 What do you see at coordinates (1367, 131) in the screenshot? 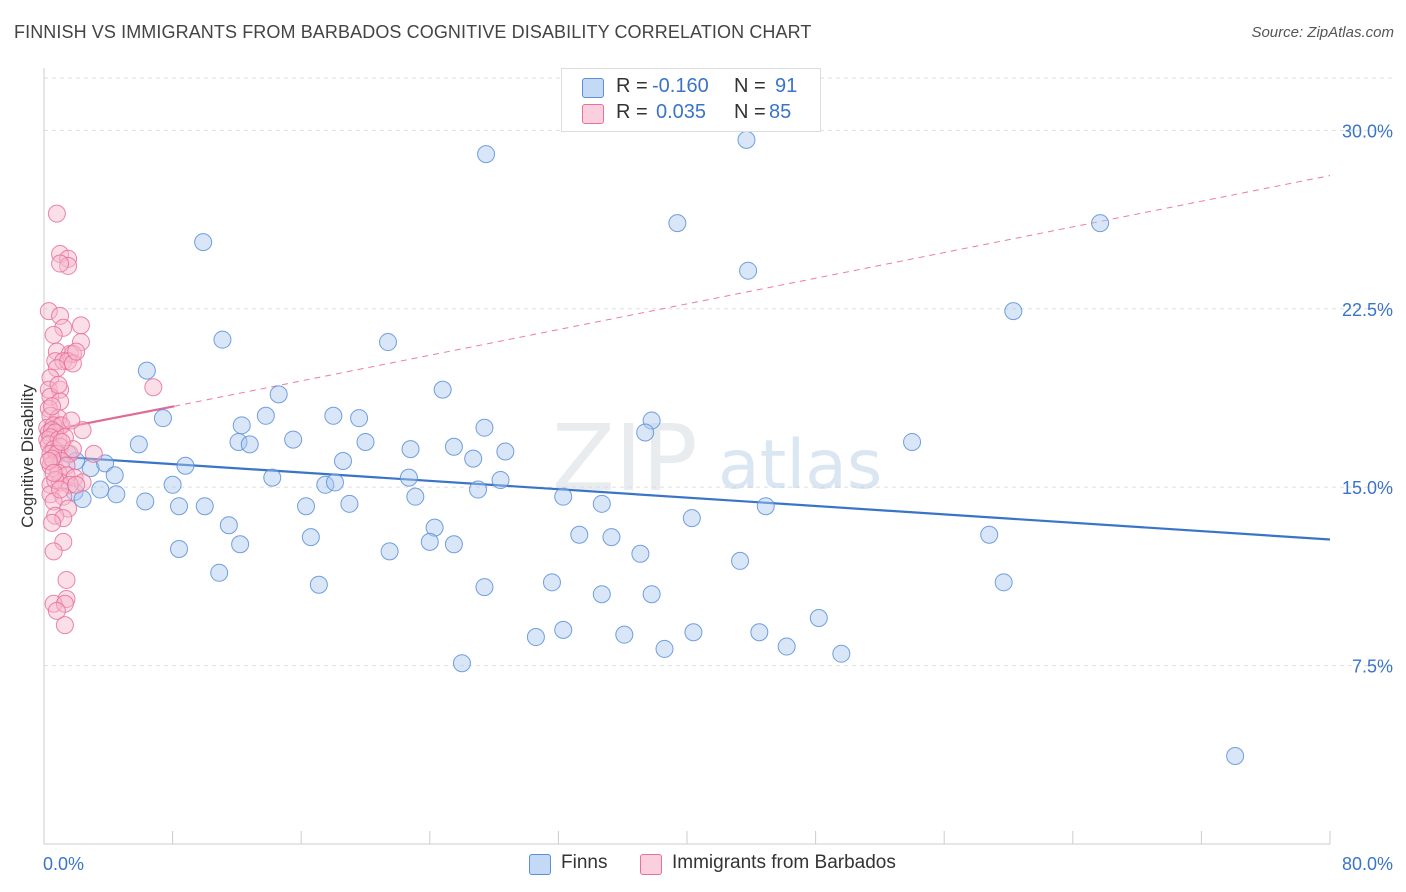
I see `y-tick-label: 30.0%` at bounding box center [1367, 131].